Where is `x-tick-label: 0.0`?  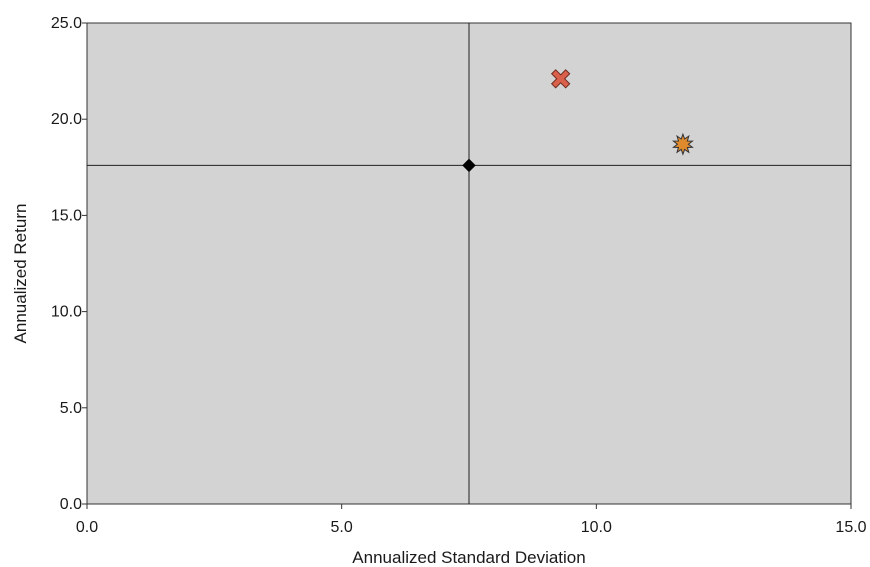 x-tick-label: 0.0 is located at coordinates (87, 527).